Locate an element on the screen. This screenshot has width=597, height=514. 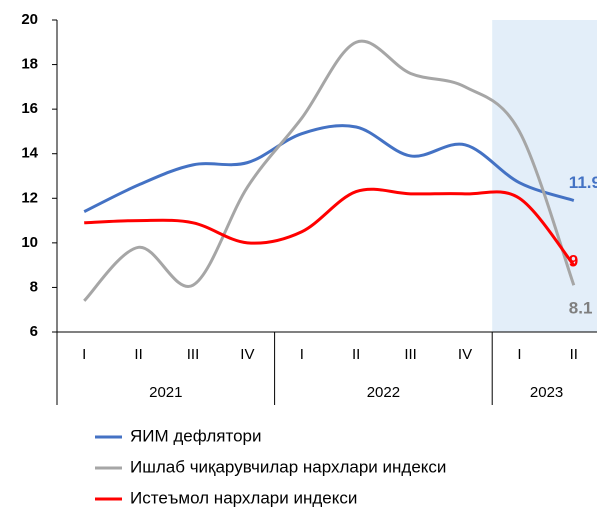
y-tick-label: 10 is located at coordinates (29, 242).